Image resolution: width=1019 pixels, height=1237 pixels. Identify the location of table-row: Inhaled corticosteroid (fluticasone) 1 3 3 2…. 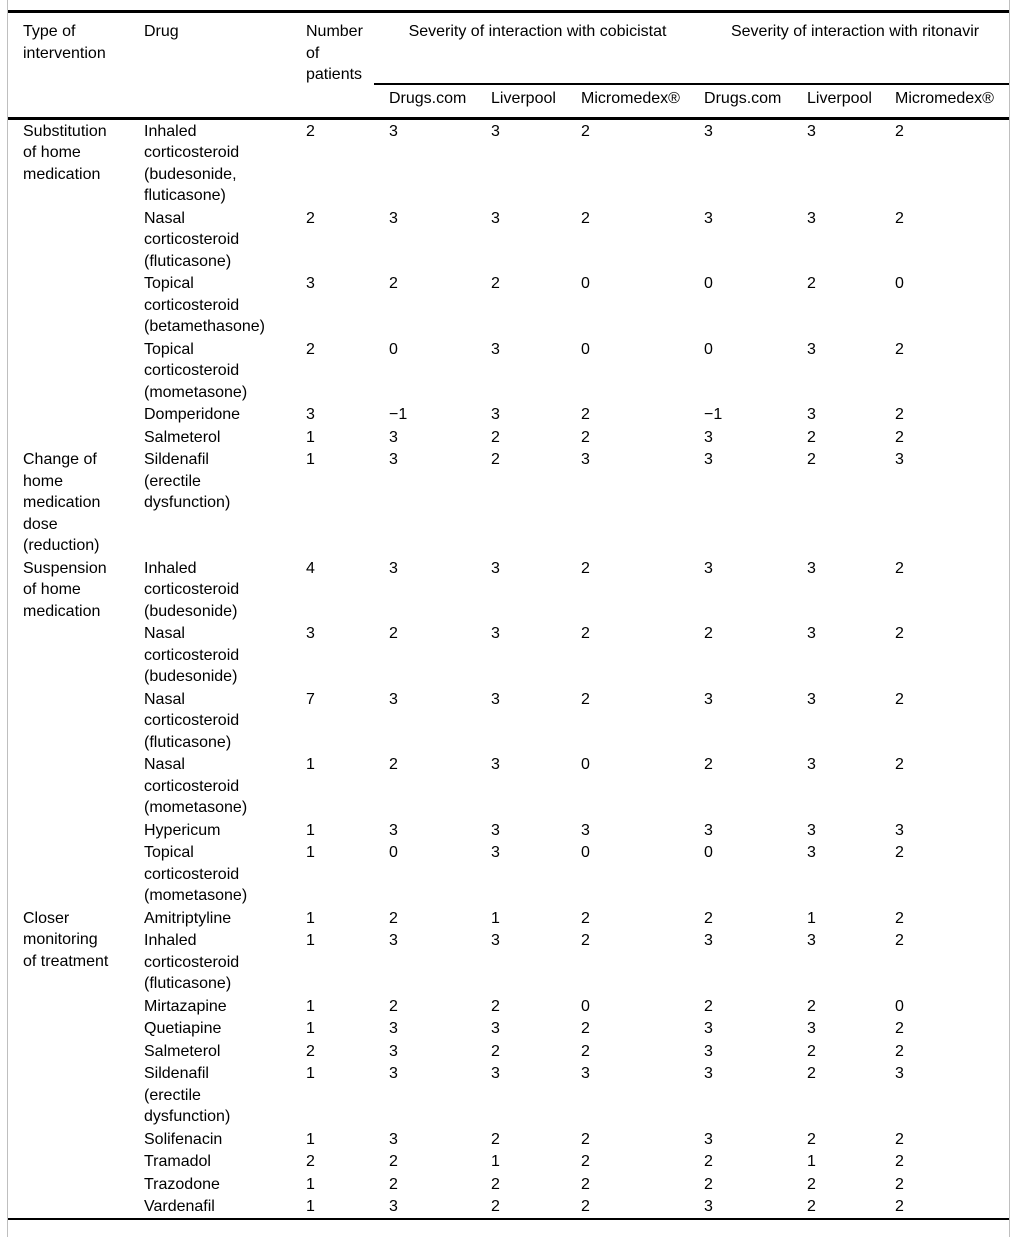
(508, 962).